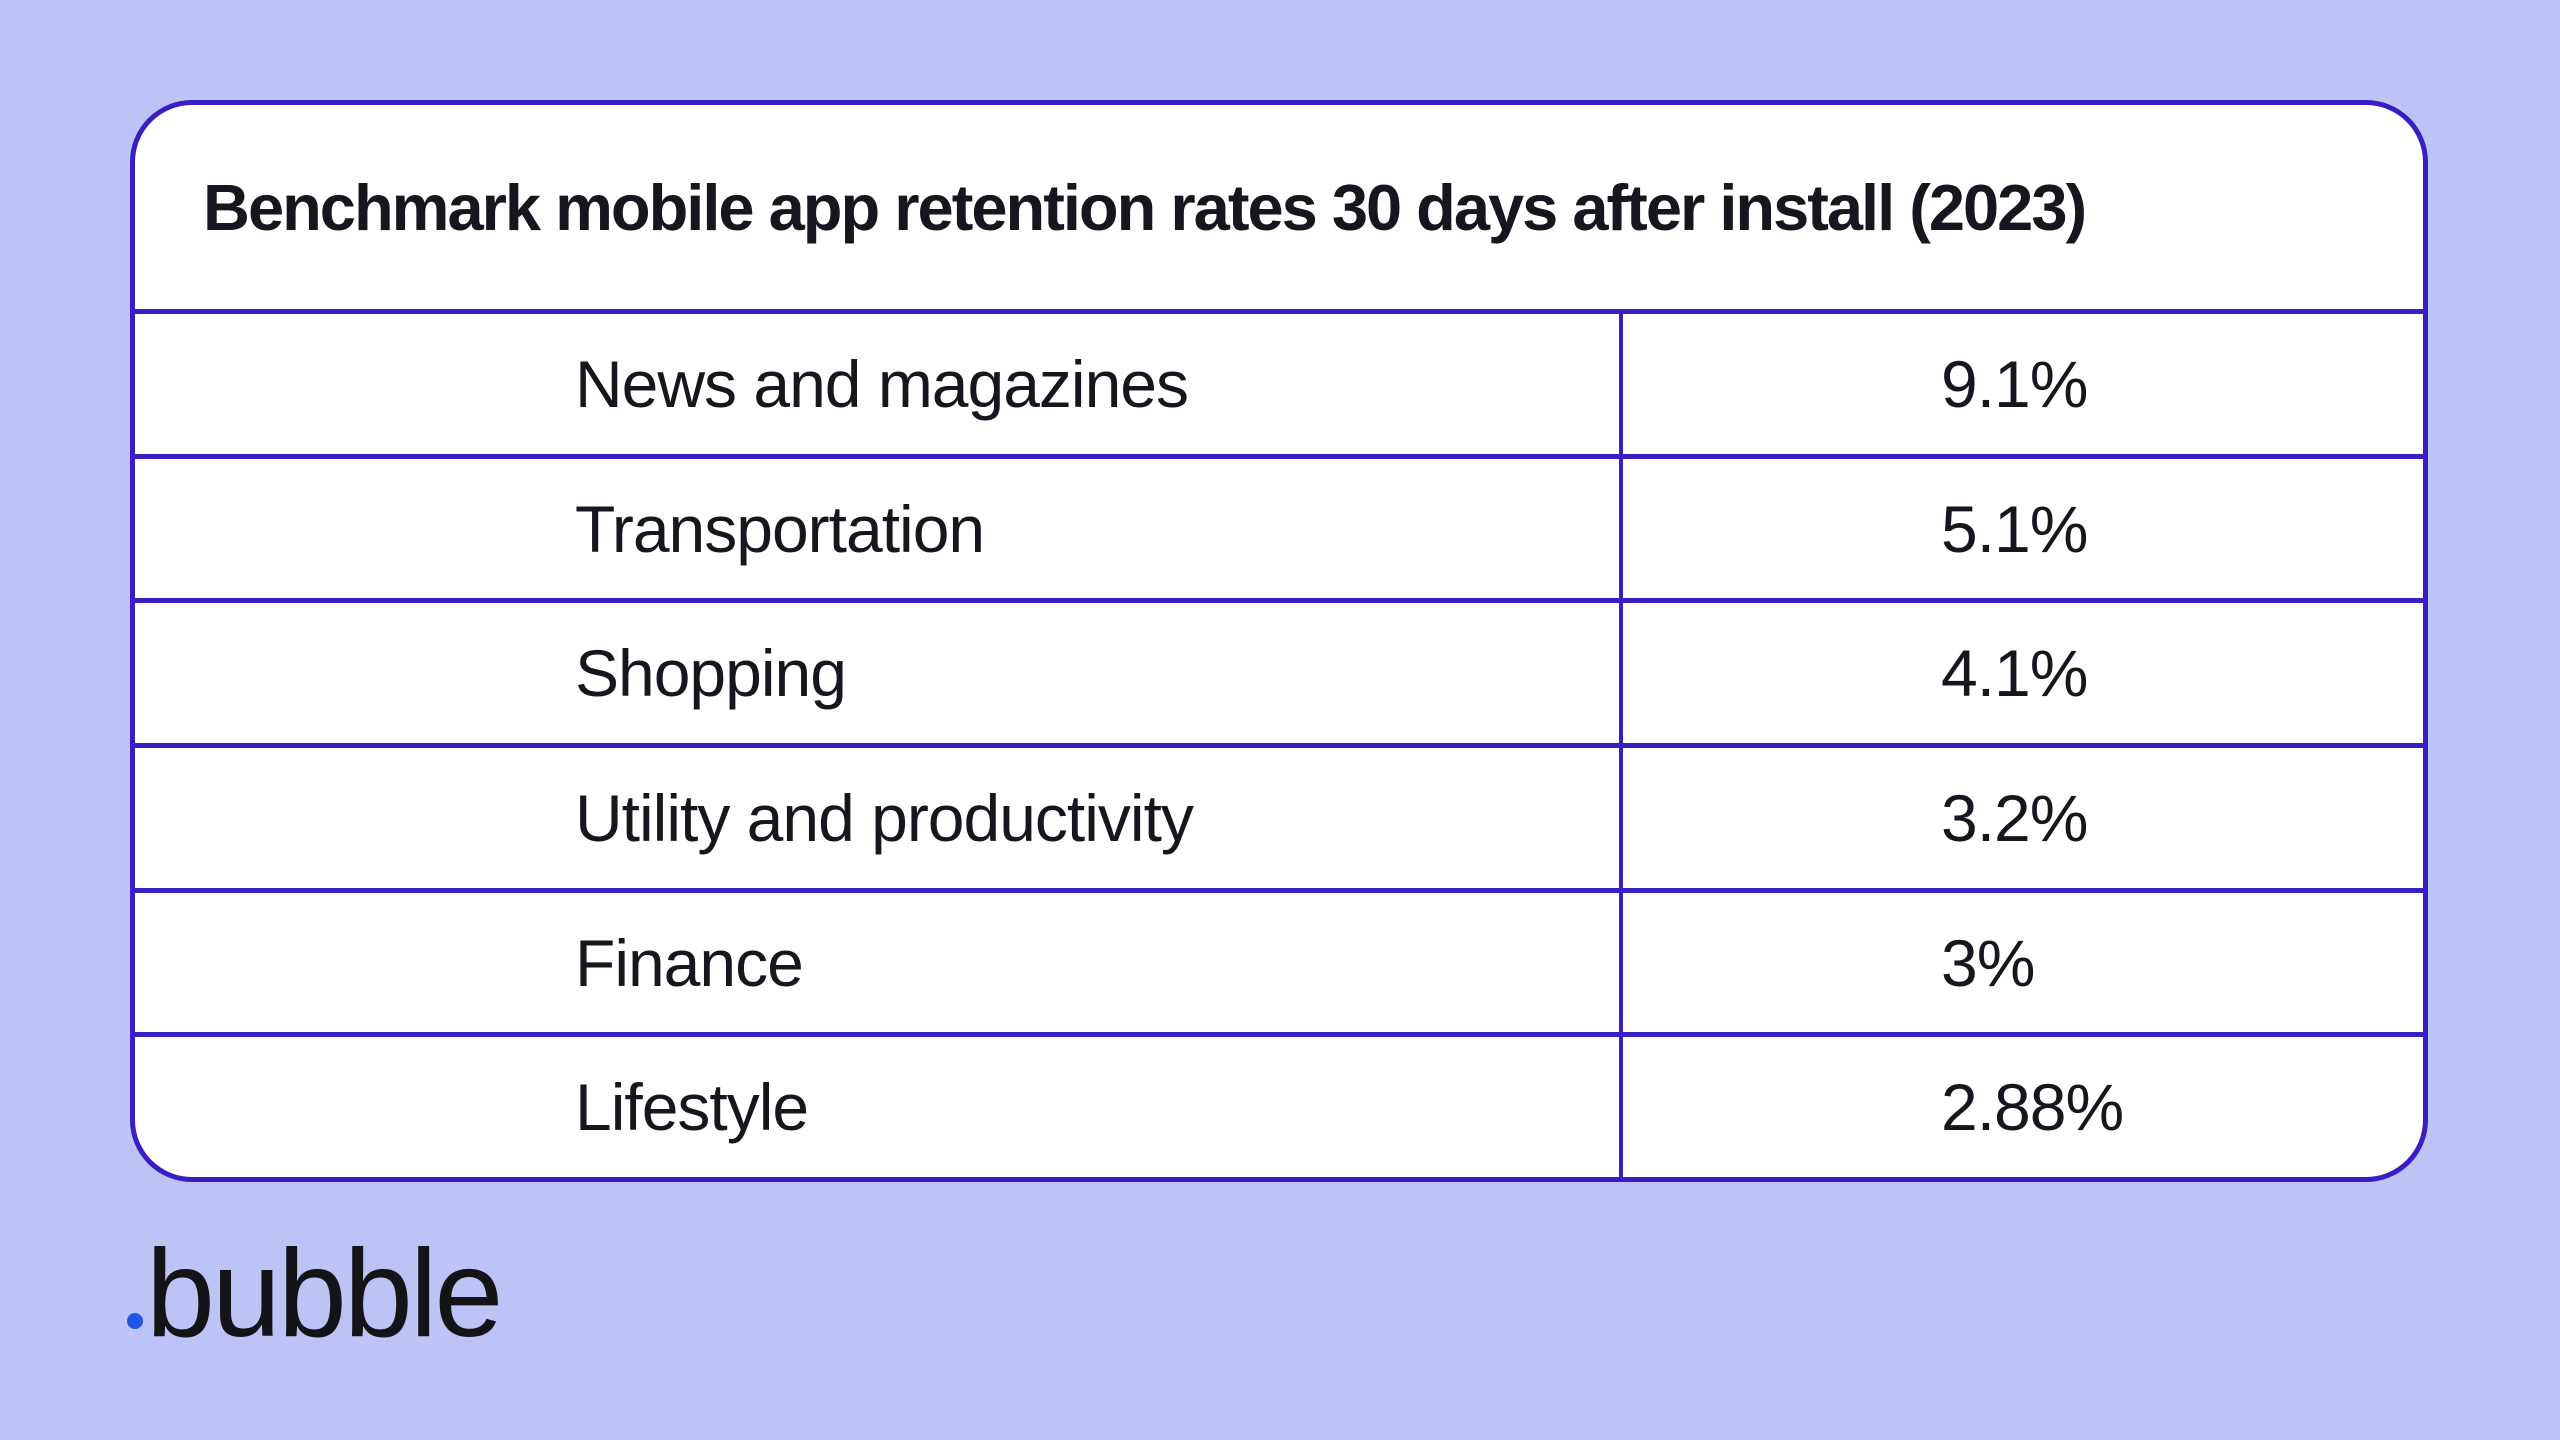 The width and height of the screenshot is (2560, 1440). I want to click on logo-text: bubble, so click(324, 1294).